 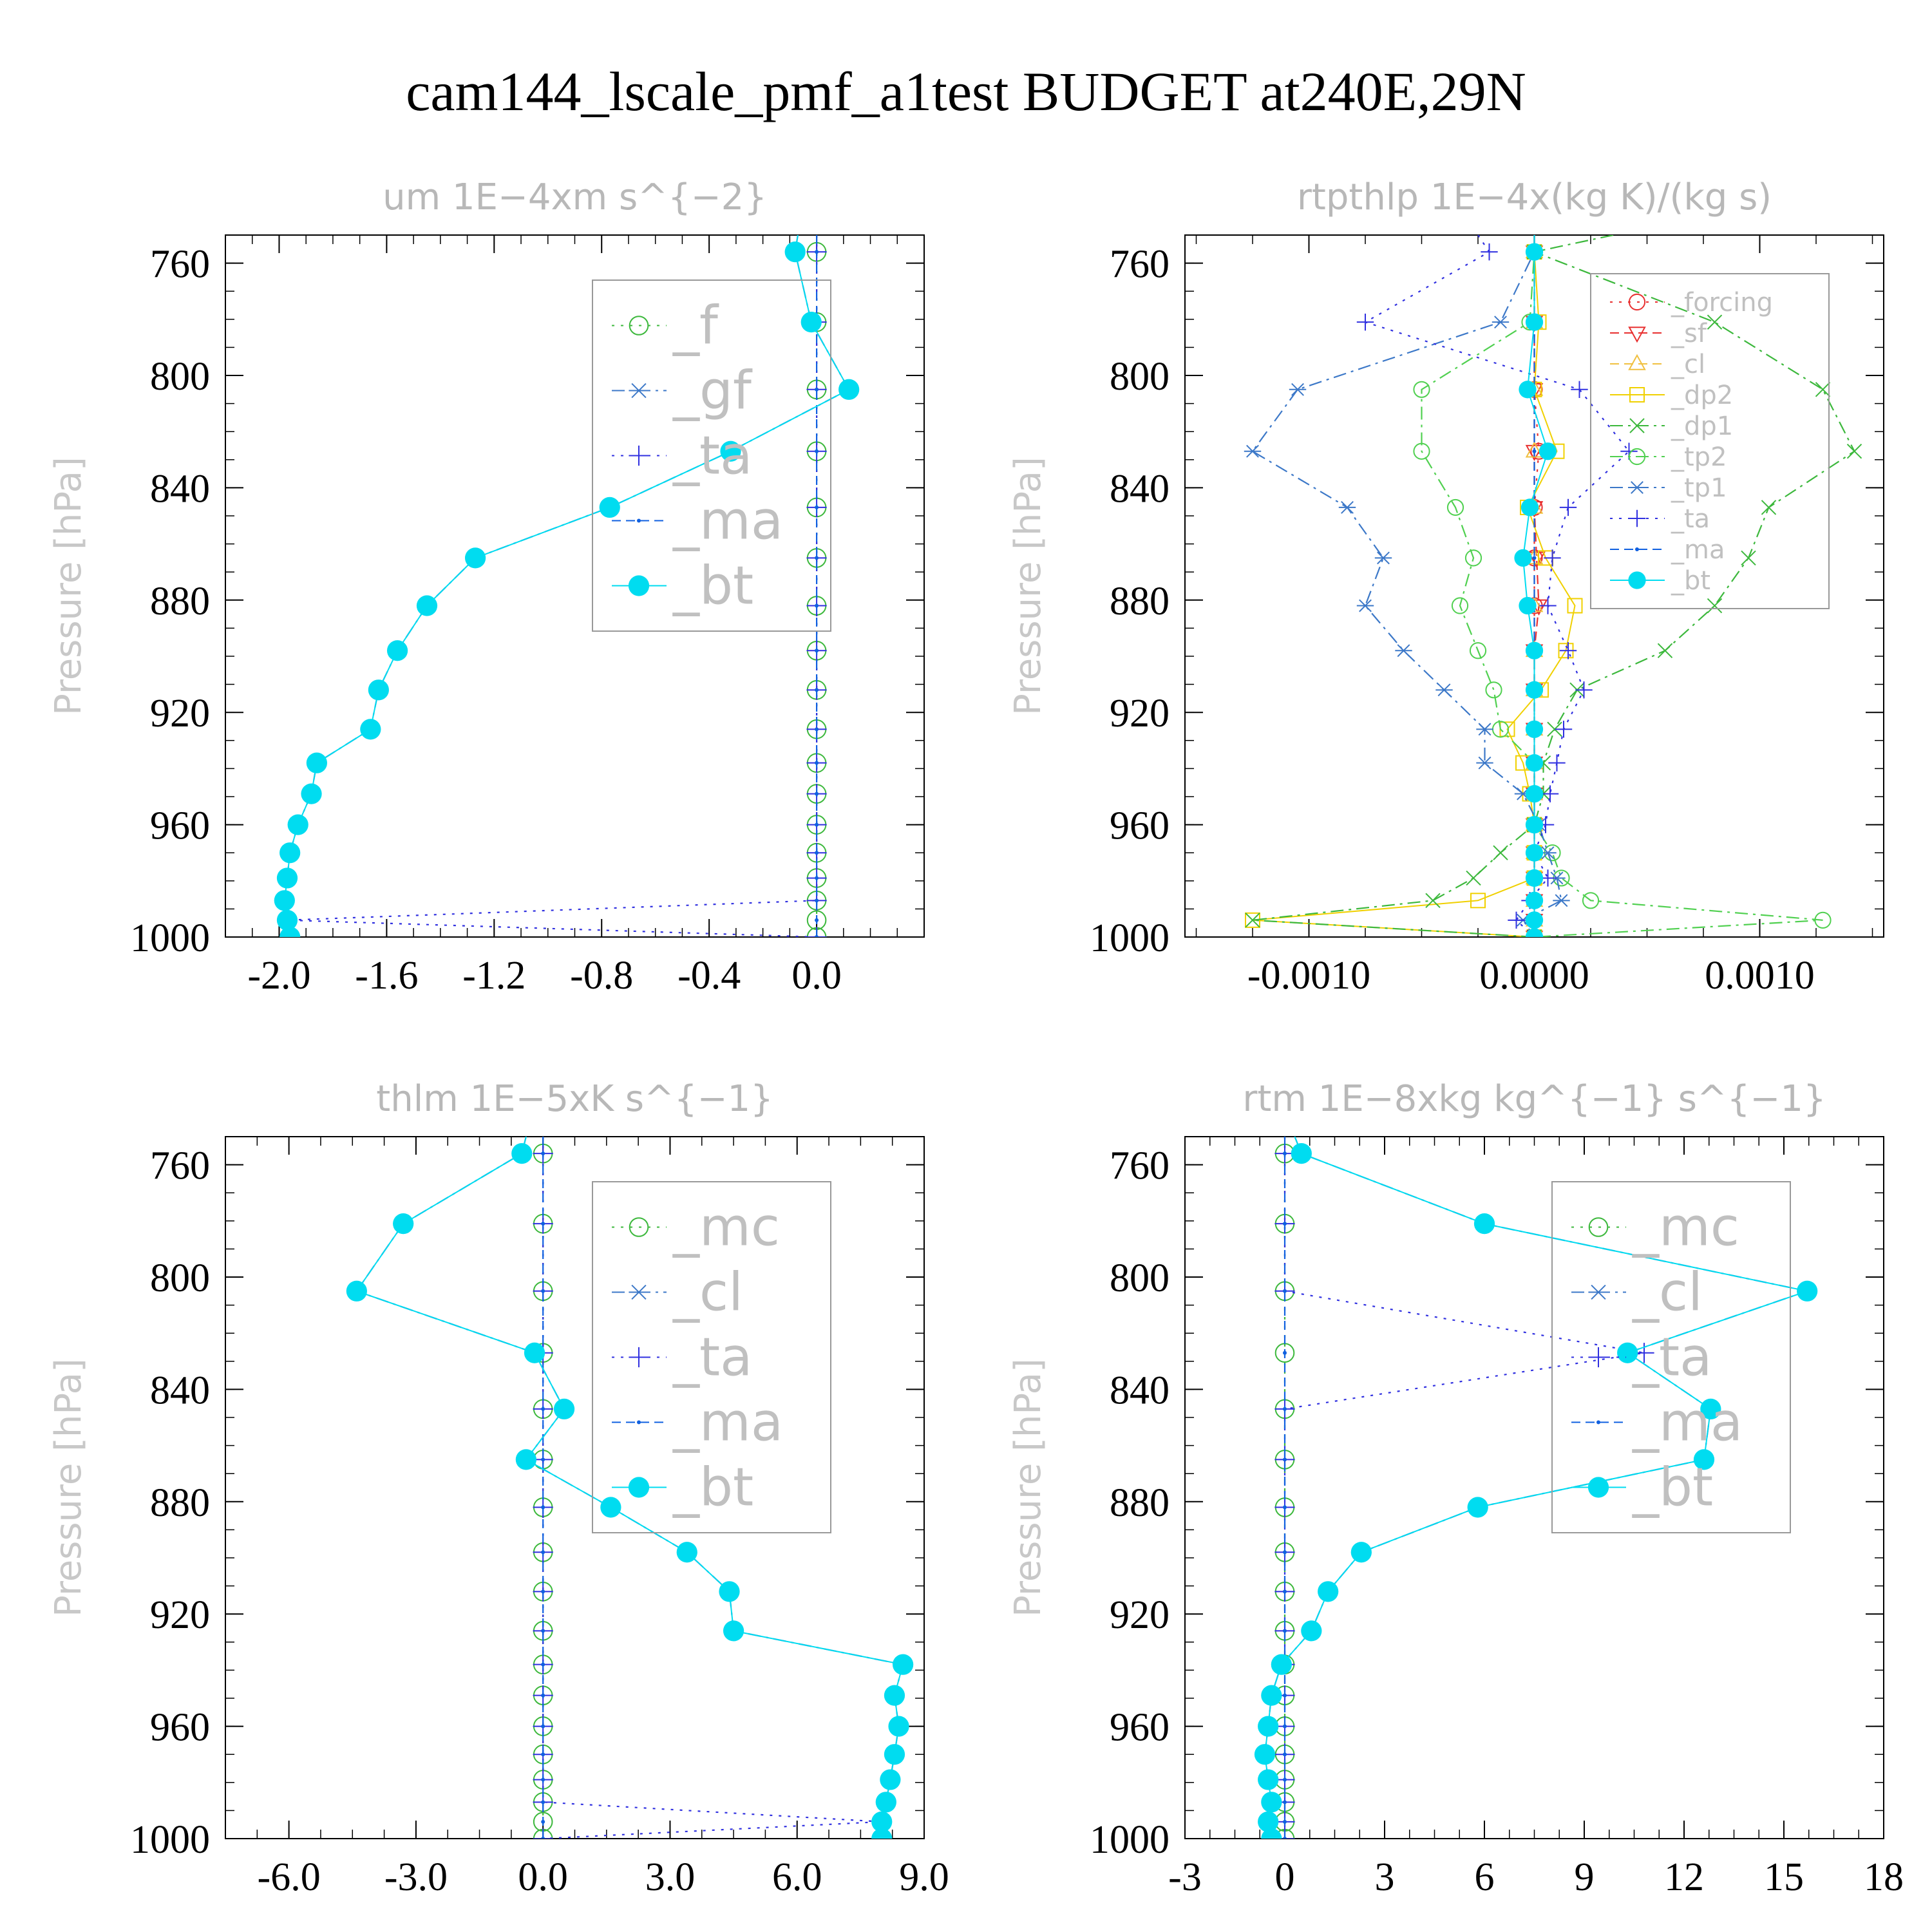 What do you see at coordinates (1185, 1877) in the screenshot?
I see `x-tick-label: -3` at bounding box center [1185, 1877].